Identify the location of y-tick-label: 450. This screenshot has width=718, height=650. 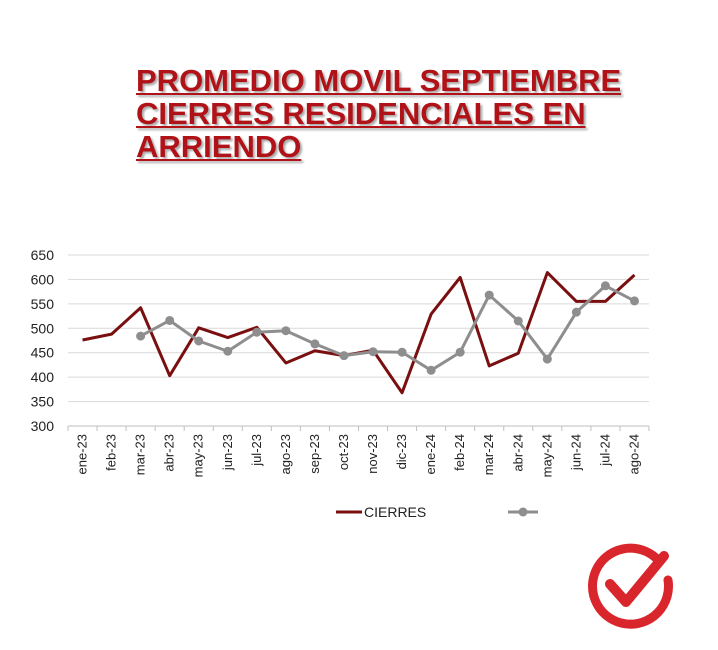
(43, 353).